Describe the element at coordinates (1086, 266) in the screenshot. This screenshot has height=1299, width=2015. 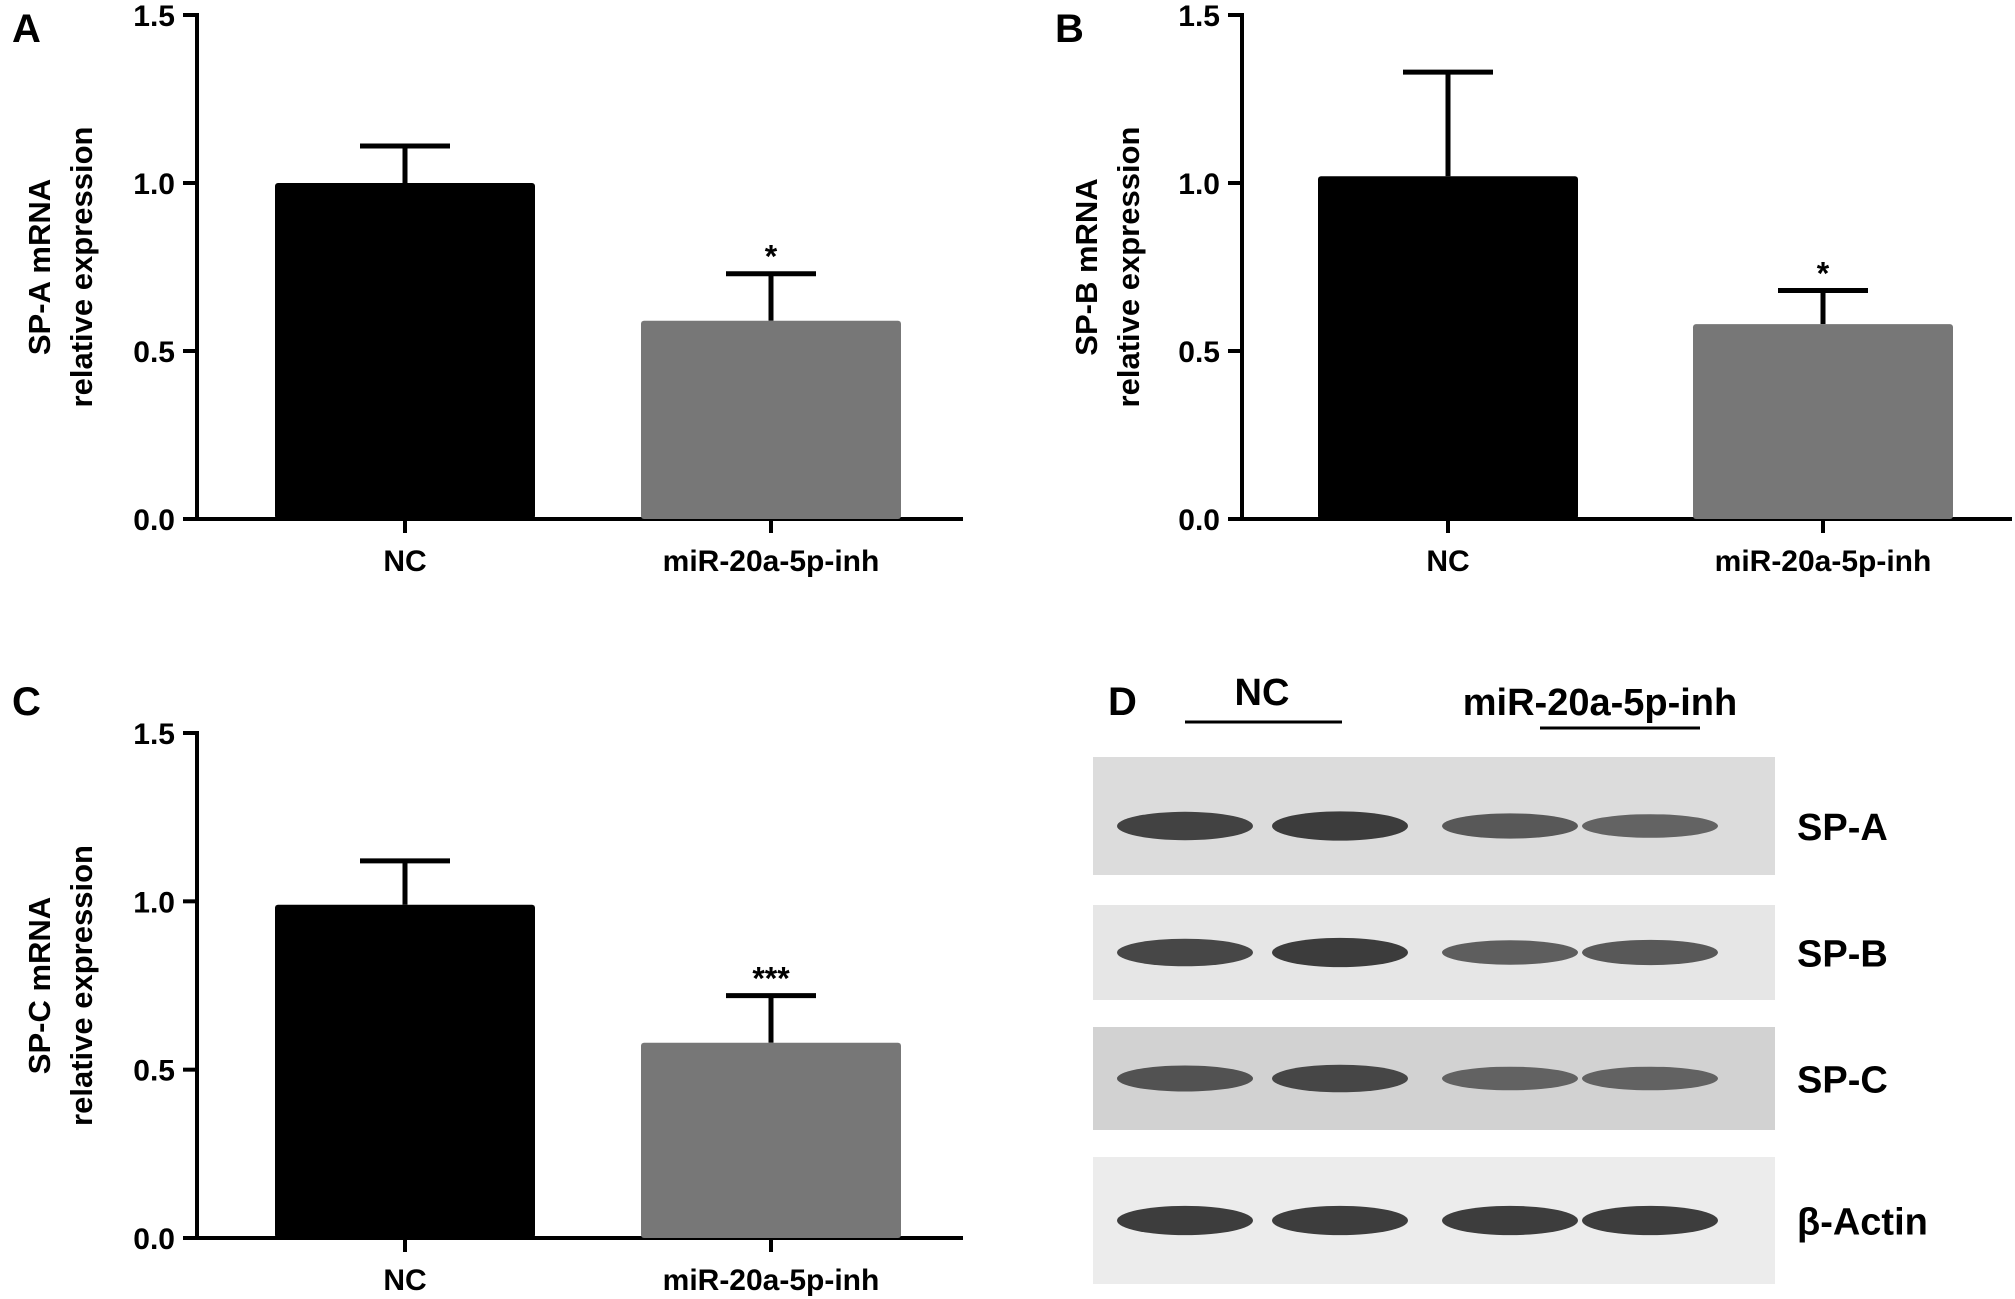
I see `y-axis-label: SP-B mRNA` at that location.